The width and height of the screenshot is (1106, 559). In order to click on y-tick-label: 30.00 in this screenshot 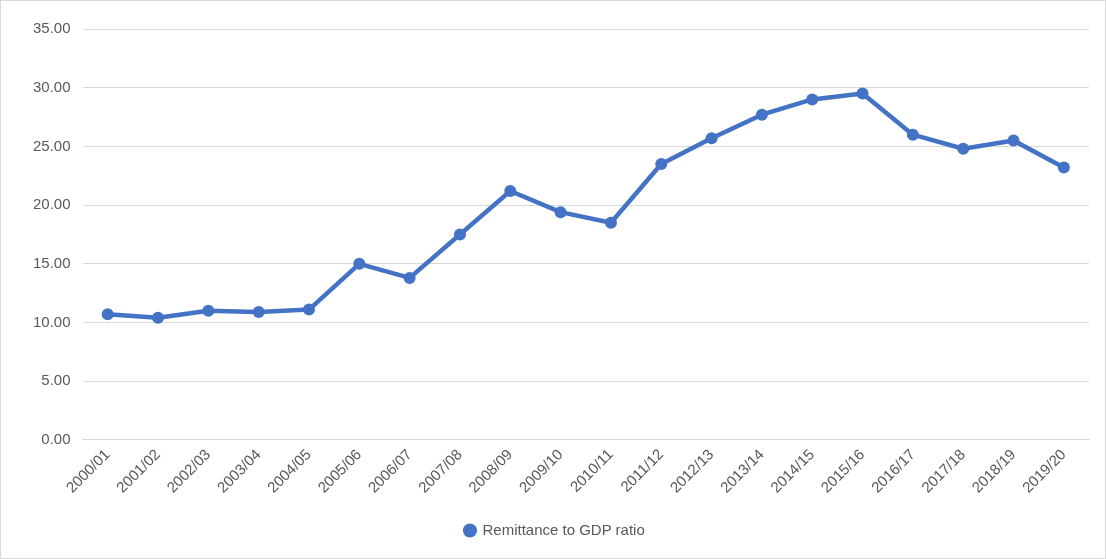, I will do `click(51, 86)`.